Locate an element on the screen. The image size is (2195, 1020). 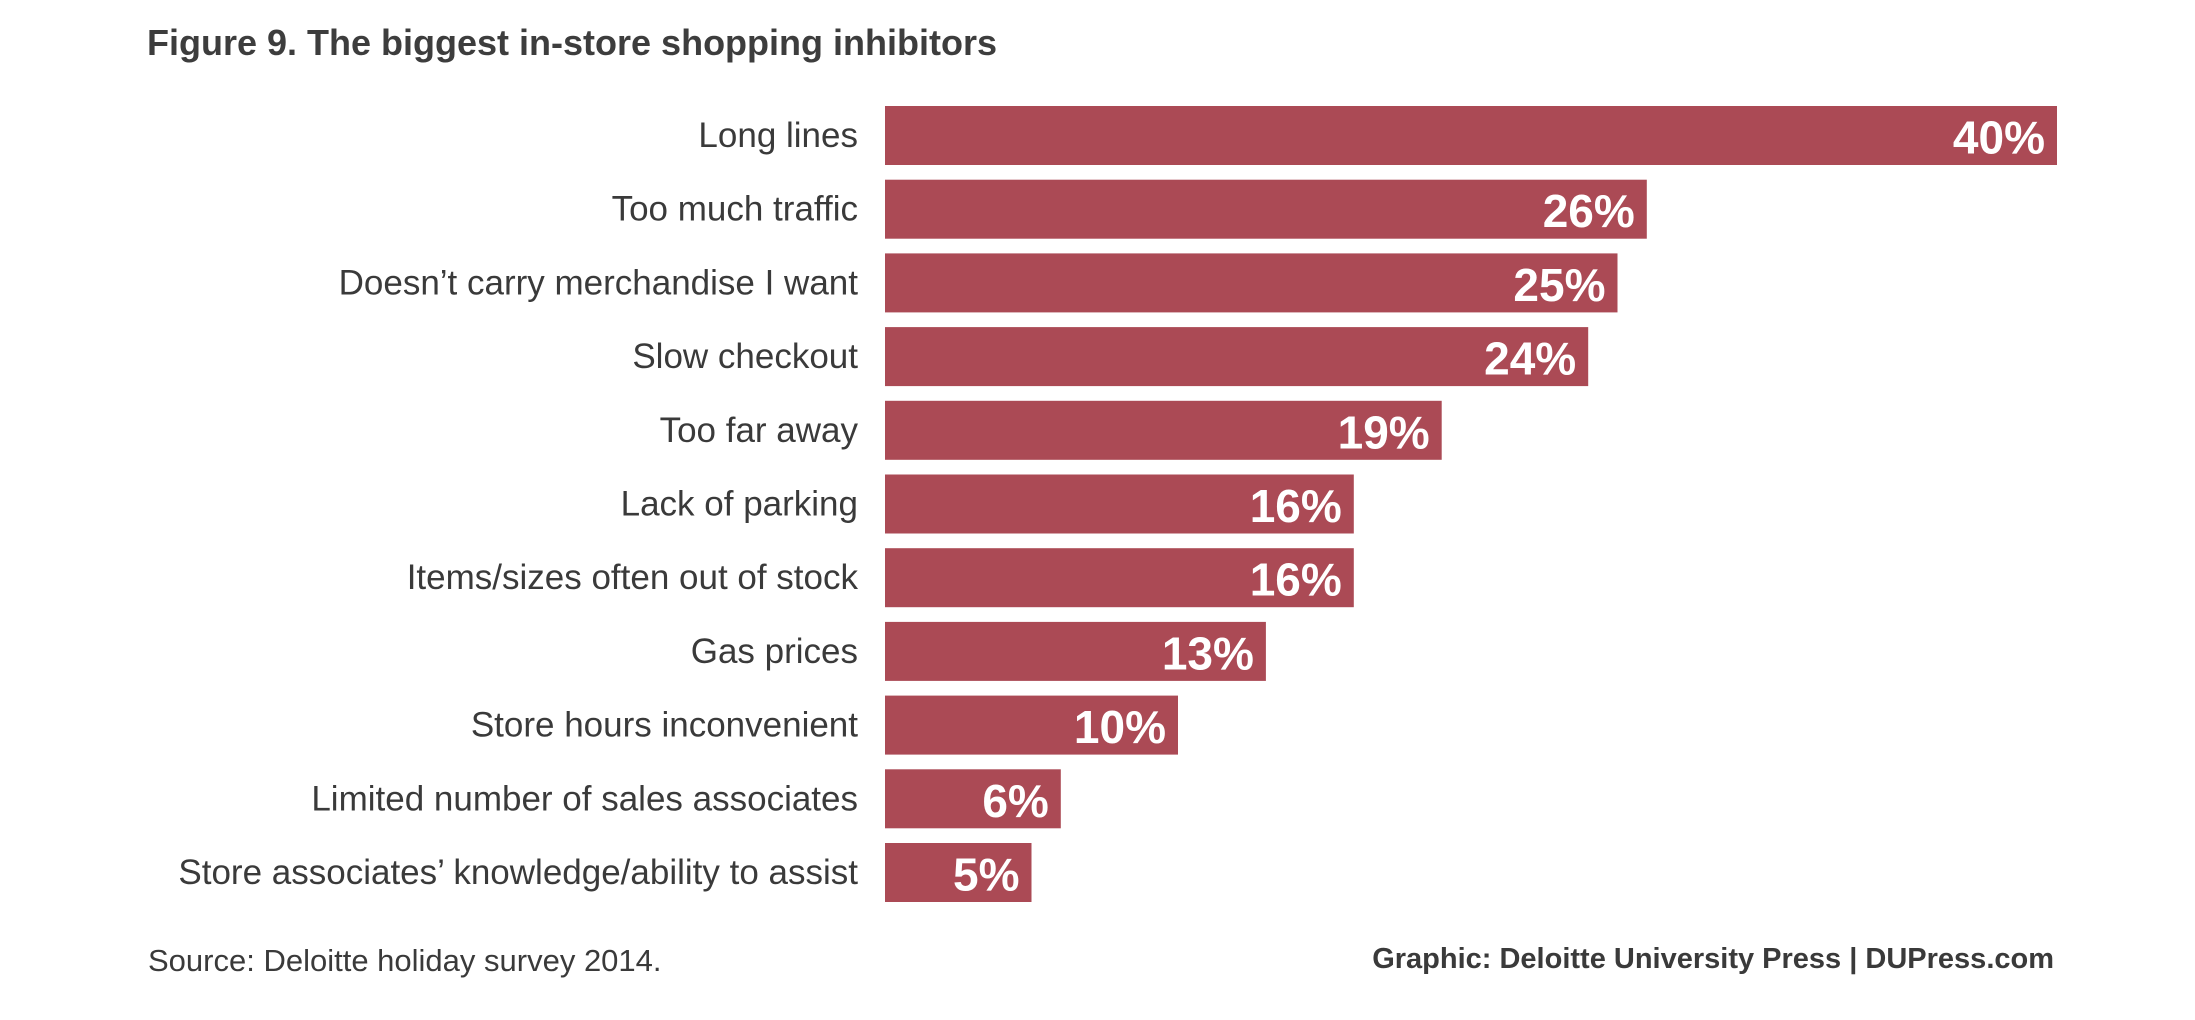
category-label-6: Items/sizes often out of stock is located at coordinates (633, 577).